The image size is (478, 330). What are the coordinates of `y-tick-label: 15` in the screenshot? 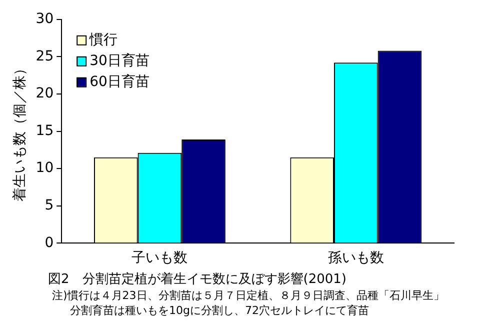 It's located at (45, 130).